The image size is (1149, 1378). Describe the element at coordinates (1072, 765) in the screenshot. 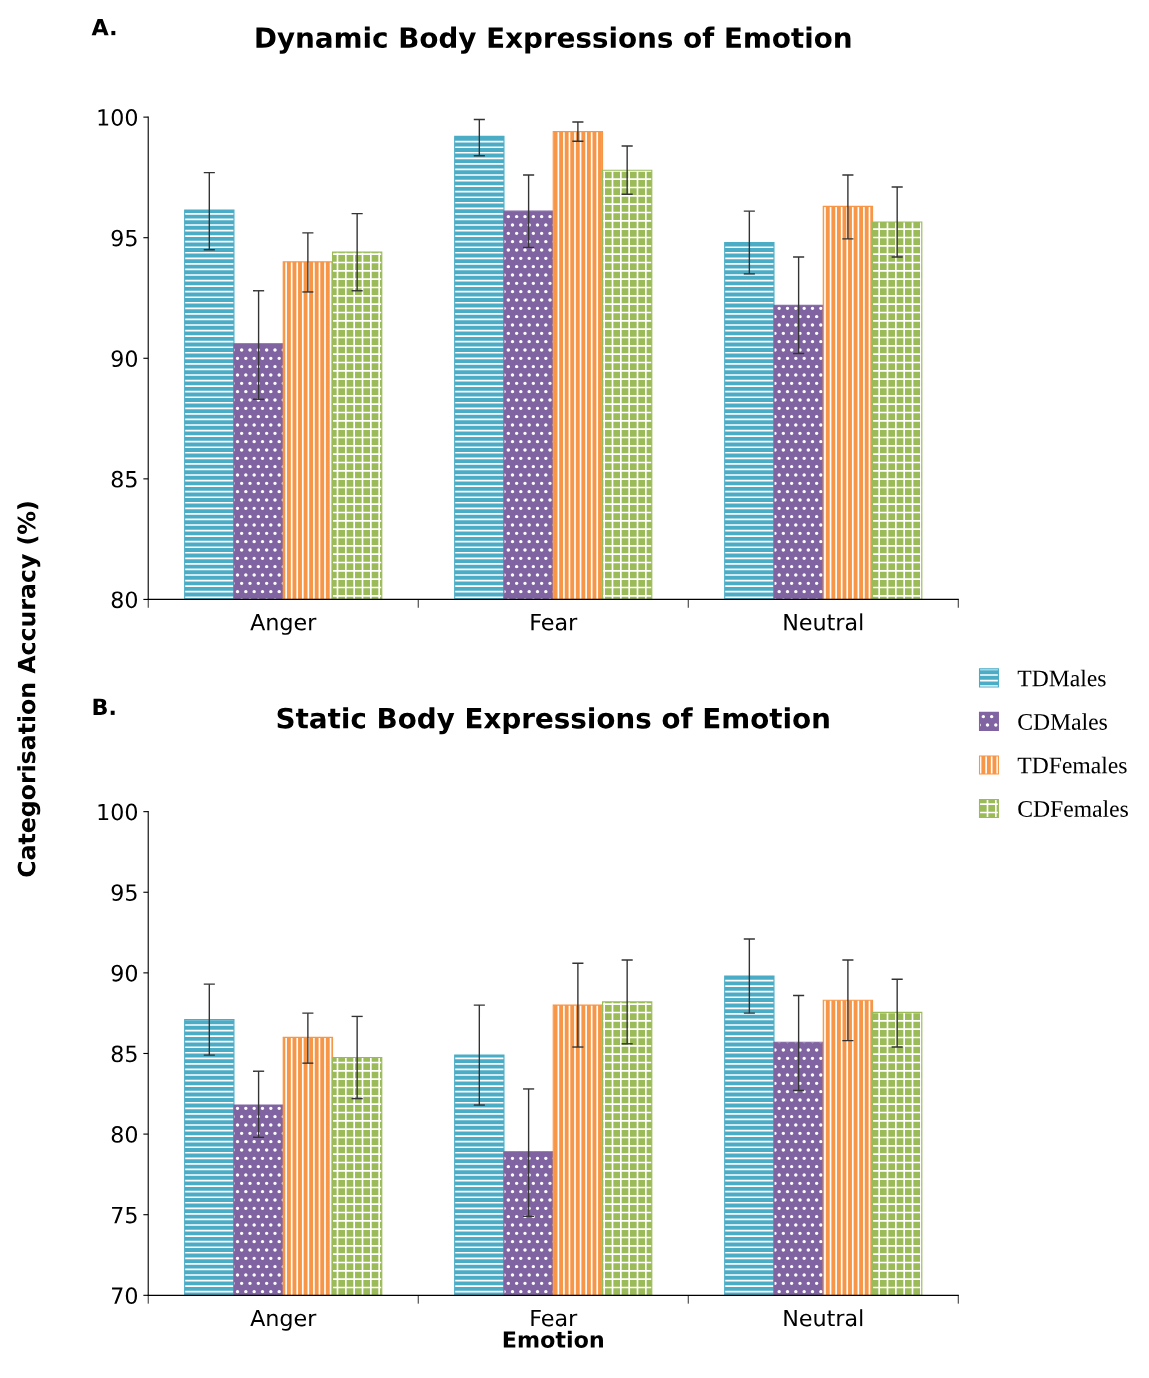

I see `legend-label: TDFemales` at that location.